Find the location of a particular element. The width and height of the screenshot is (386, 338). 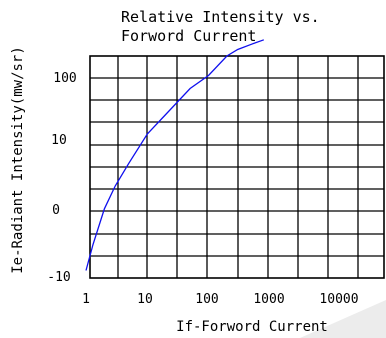

x-tick-label: 100 is located at coordinates (206, 299).